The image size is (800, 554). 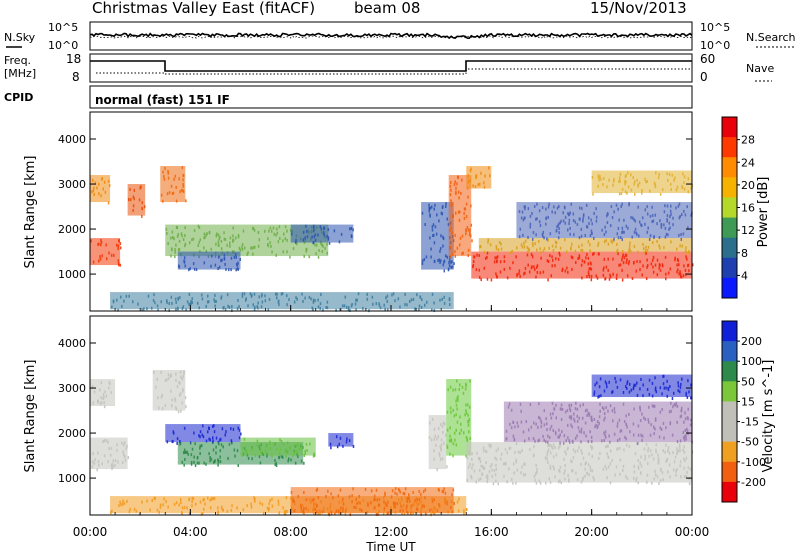 What do you see at coordinates (73, 59) in the screenshot?
I see `freq-tick-top: 18` at bounding box center [73, 59].